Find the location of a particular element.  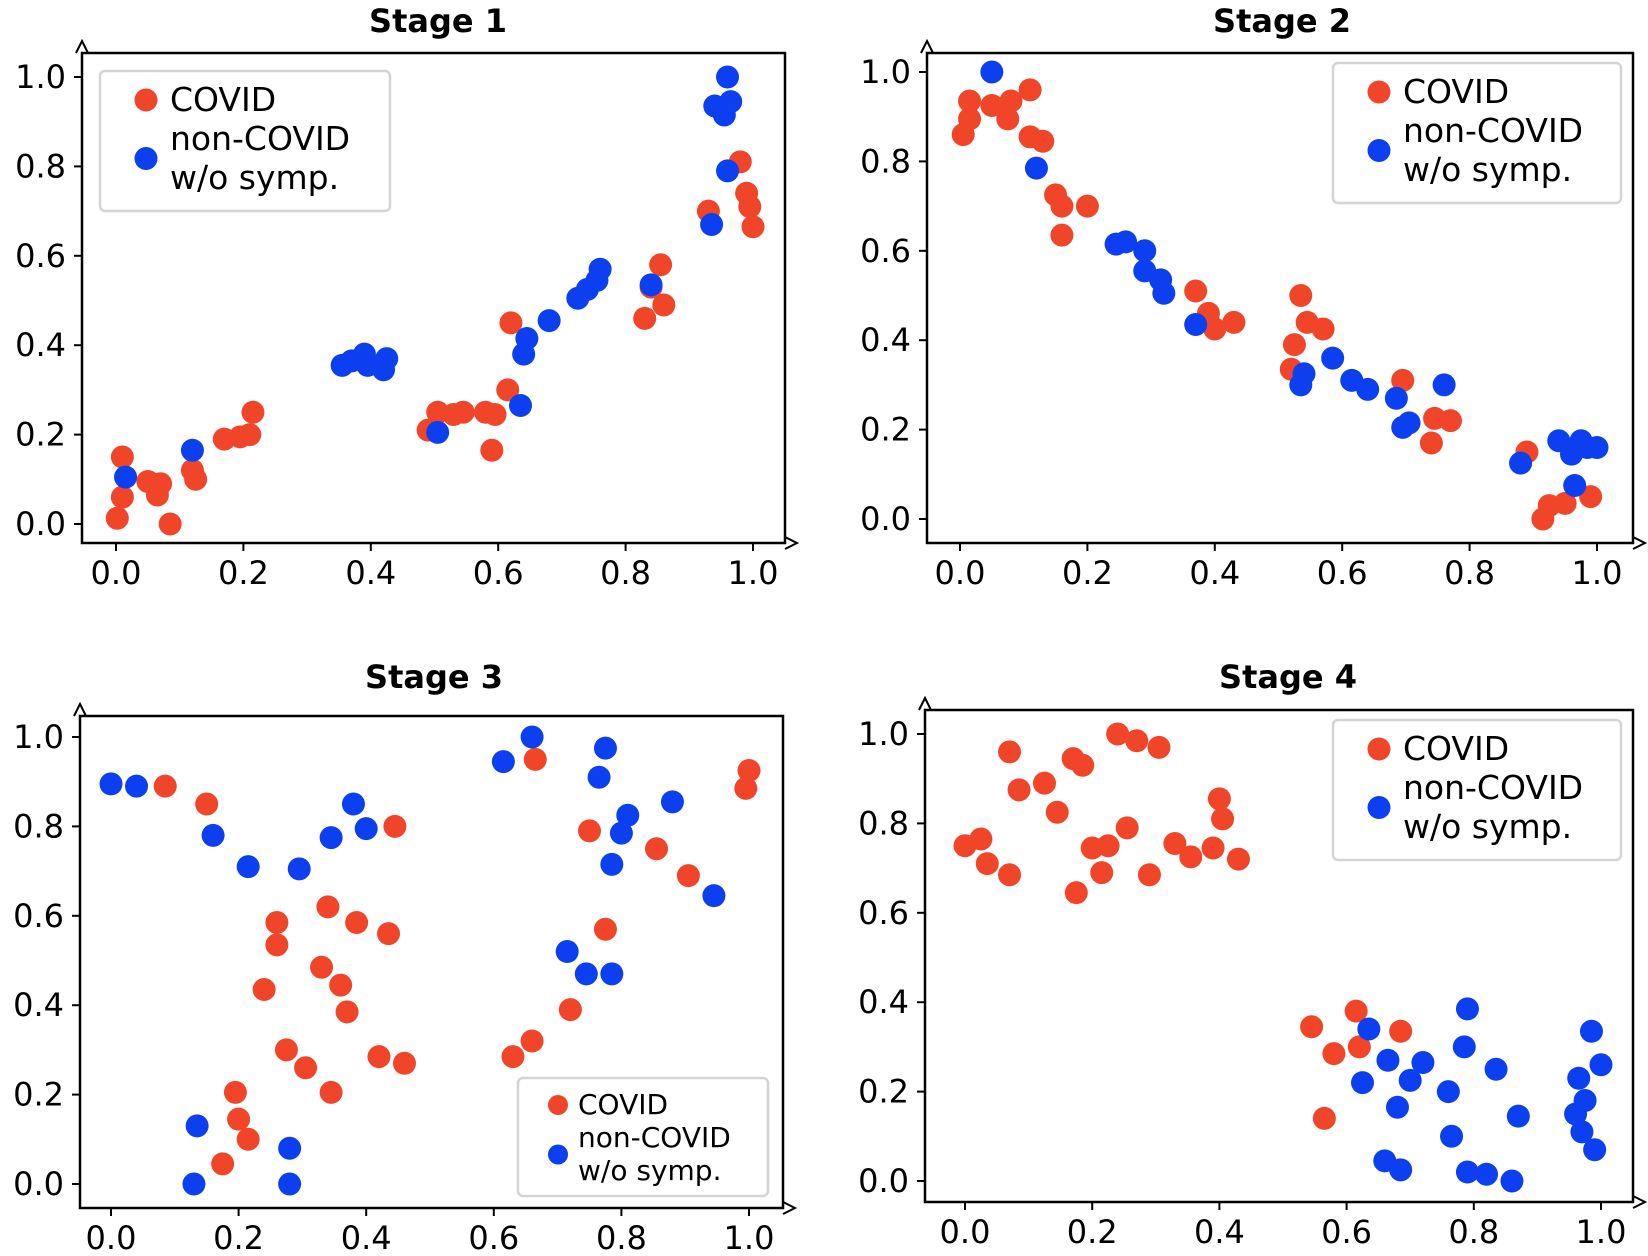

legend-label-noncovid: non-COVID is located at coordinates (260, 138).